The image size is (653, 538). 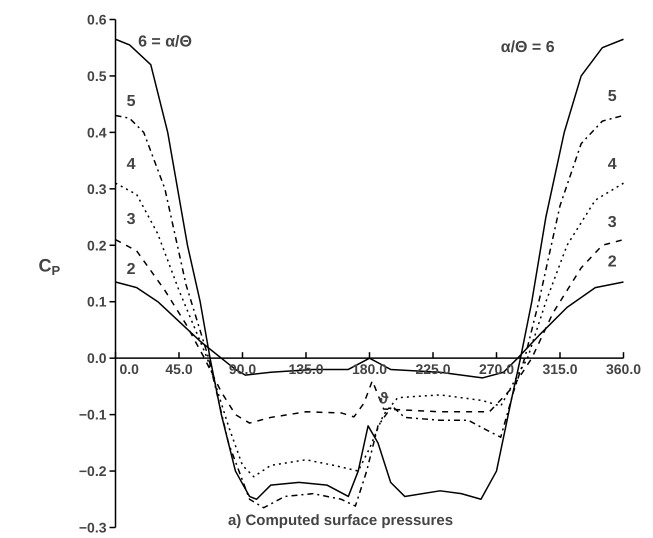 What do you see at coordinates (97, 20) in the screenshot?
I see `y-tick-label: 0.6` at bounding box center [97, 20].